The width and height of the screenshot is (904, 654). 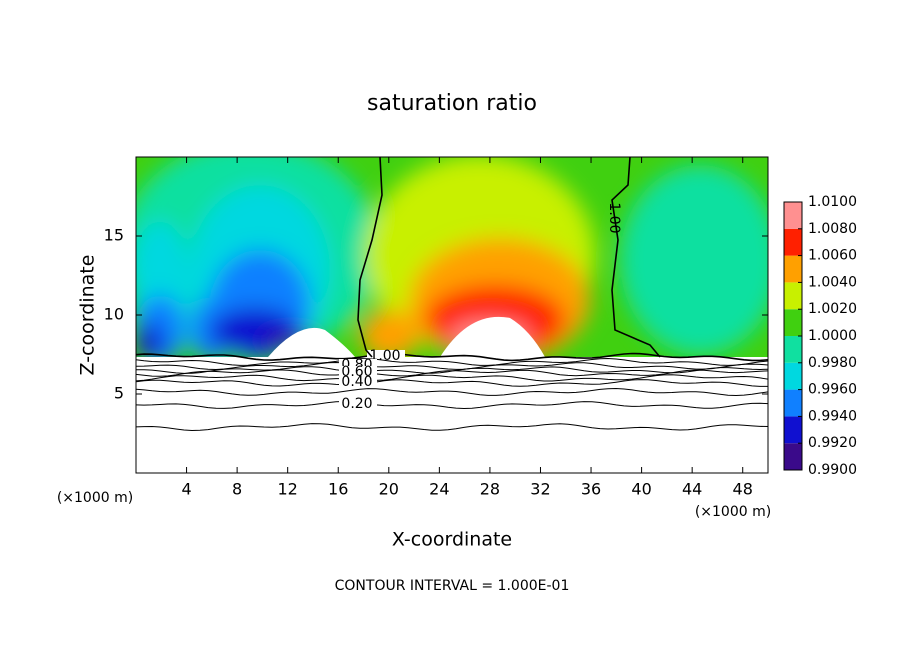 I want to click on x-unit: (×1000 m), so click(x=95, y=498).